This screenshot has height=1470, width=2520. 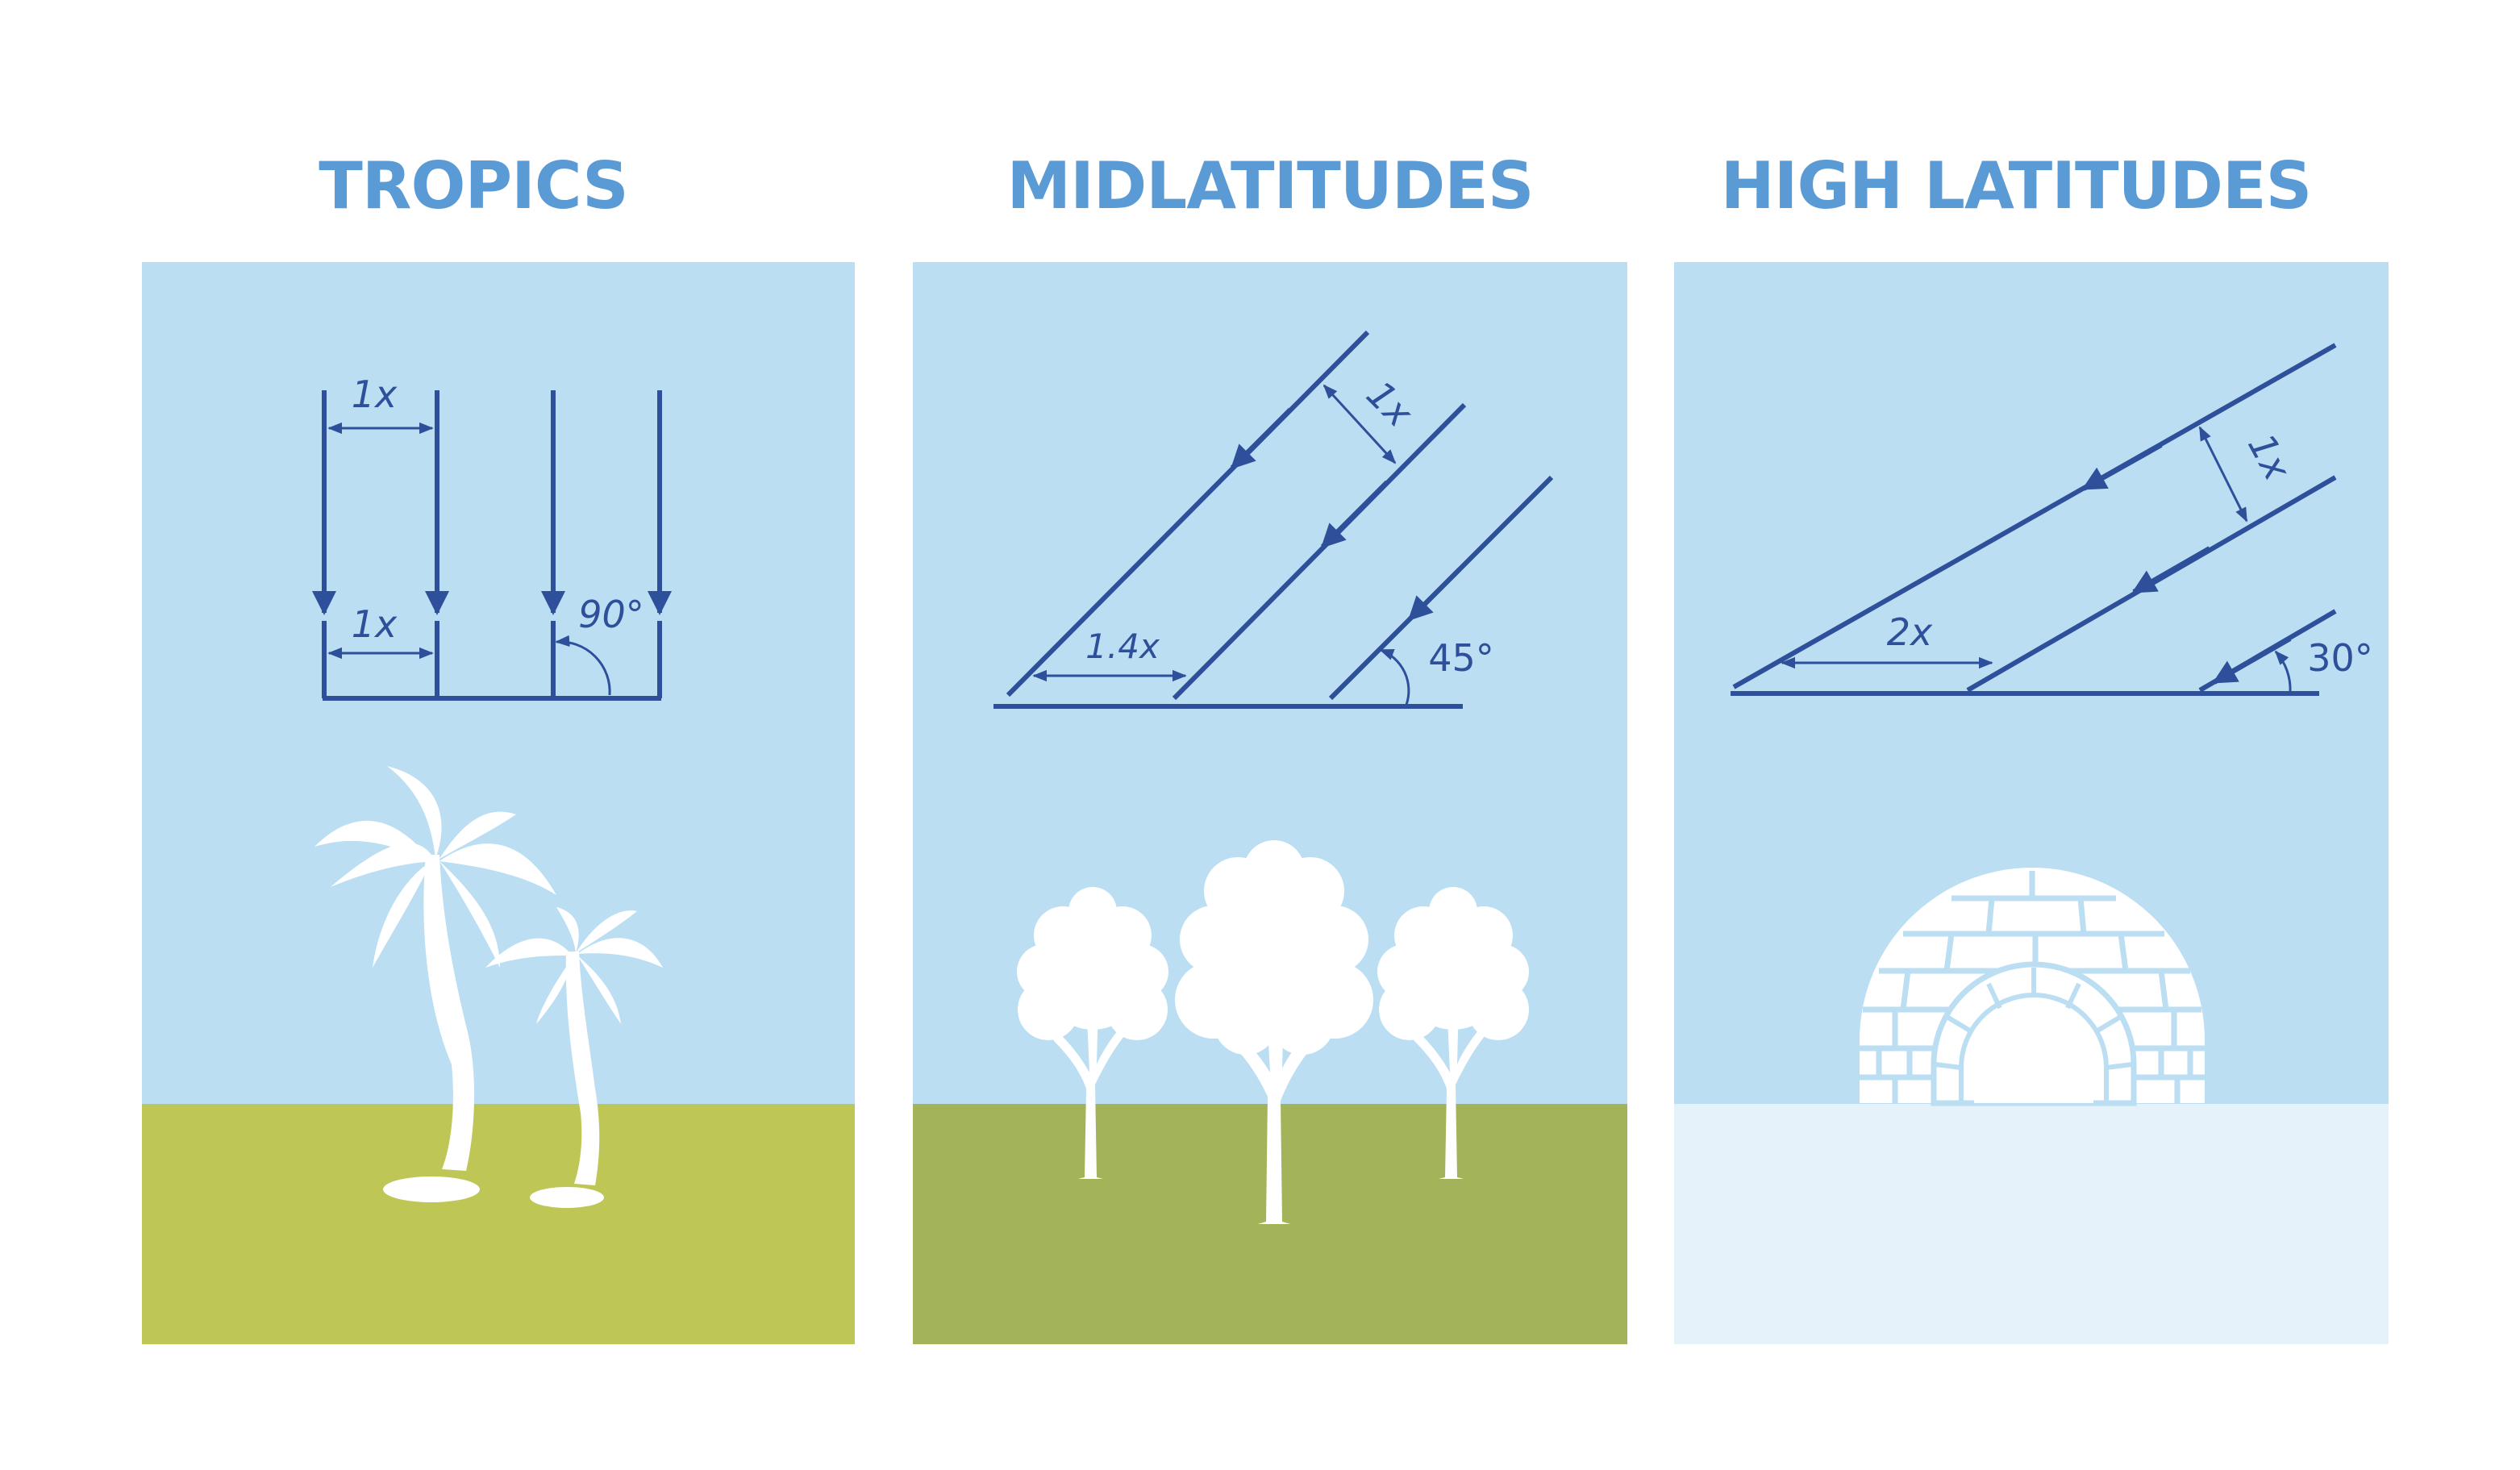 I want to click on ground-width-label: 1.4x, so click(x=1122, y=646).